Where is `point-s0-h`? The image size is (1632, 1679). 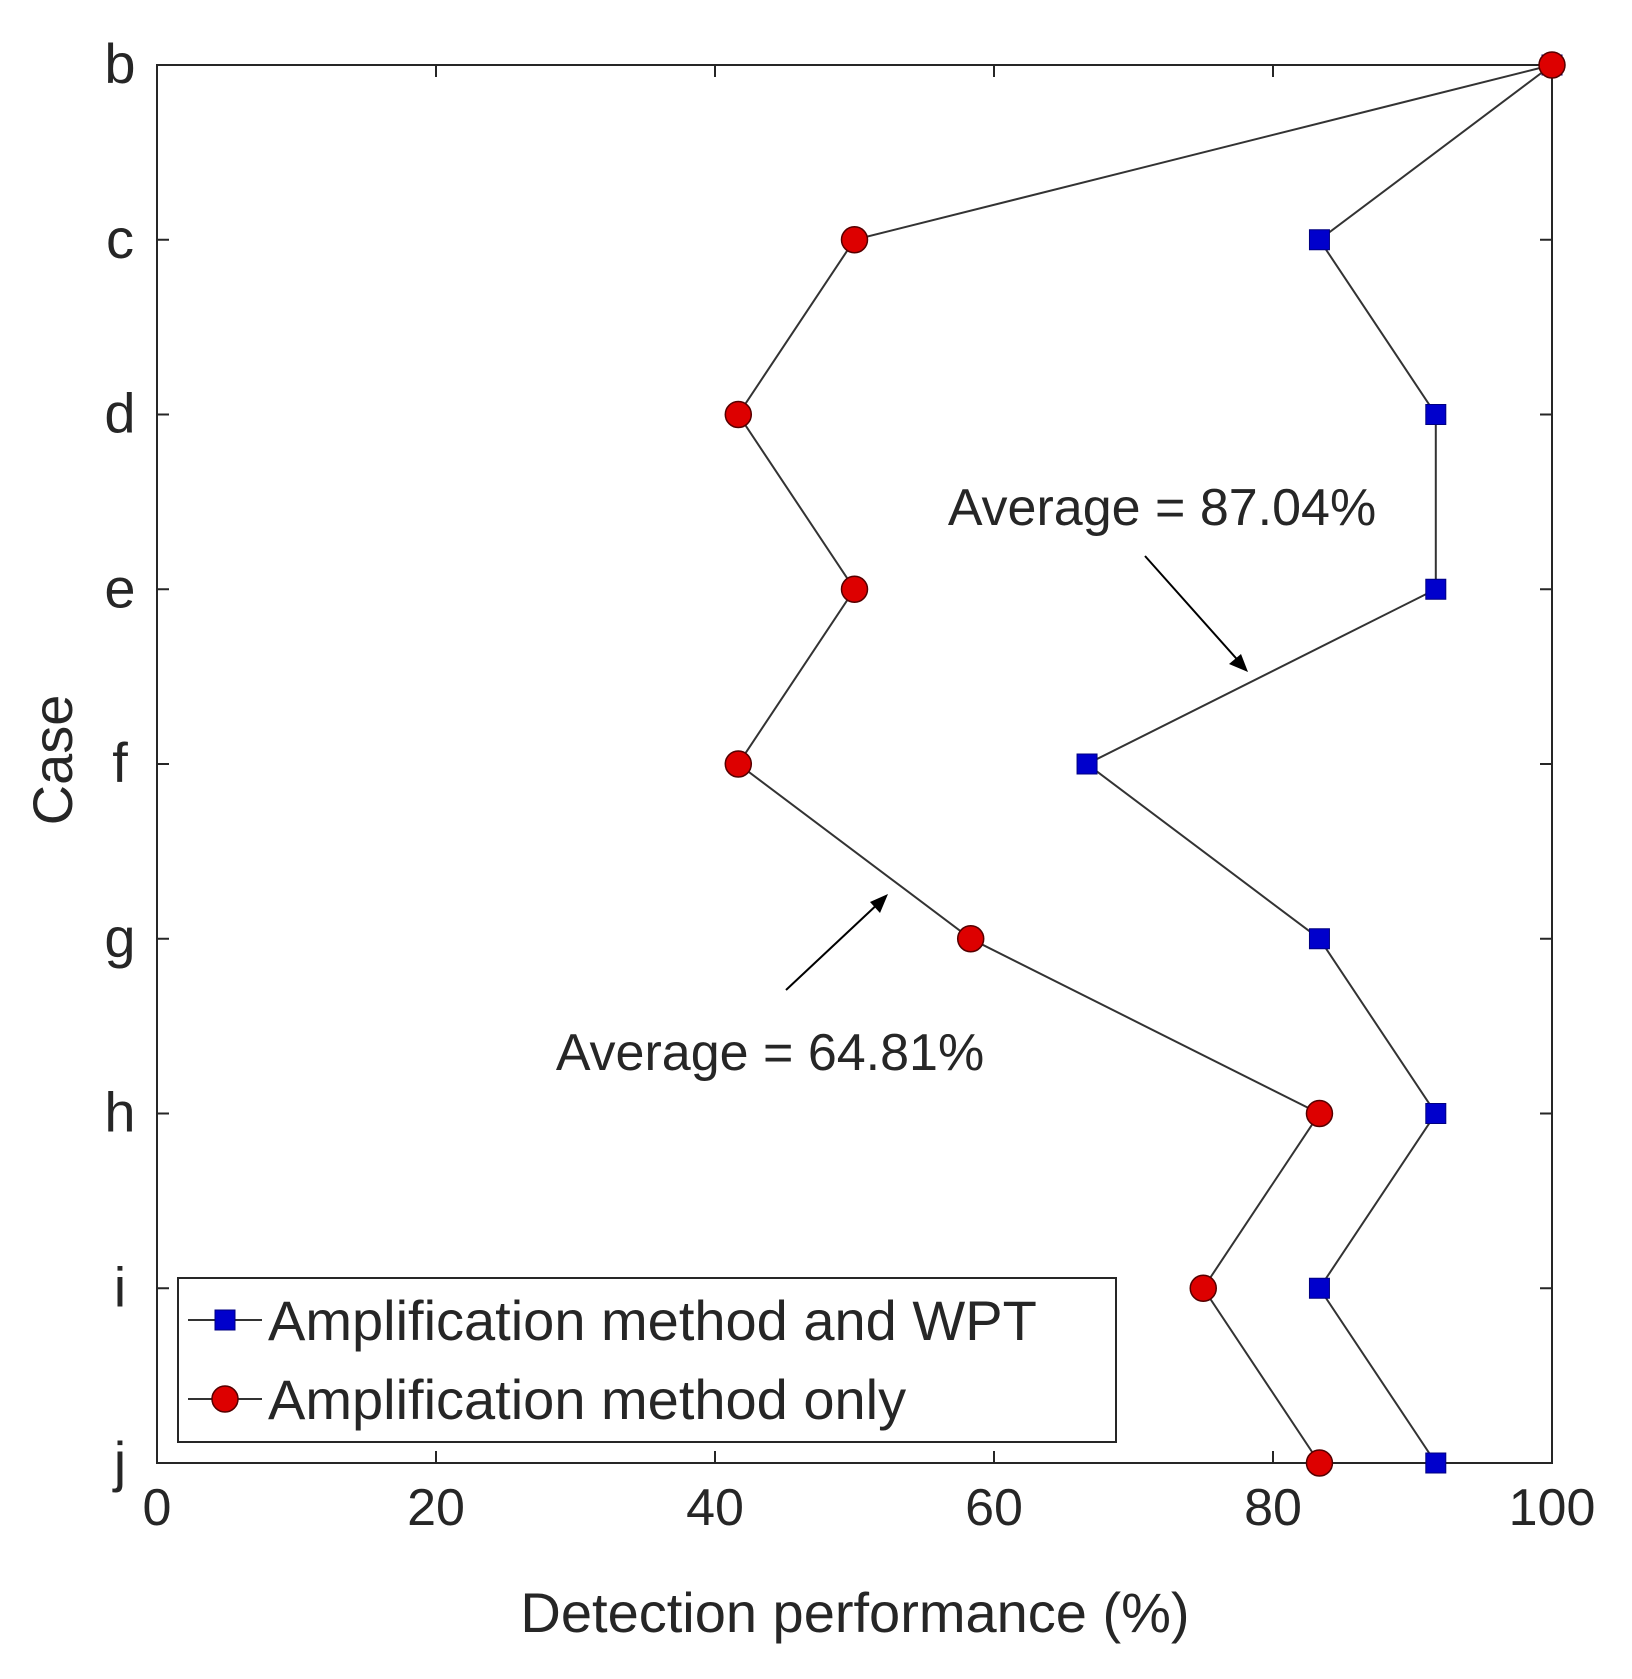 point-s0-h is located at coordinates (1436, 1113).